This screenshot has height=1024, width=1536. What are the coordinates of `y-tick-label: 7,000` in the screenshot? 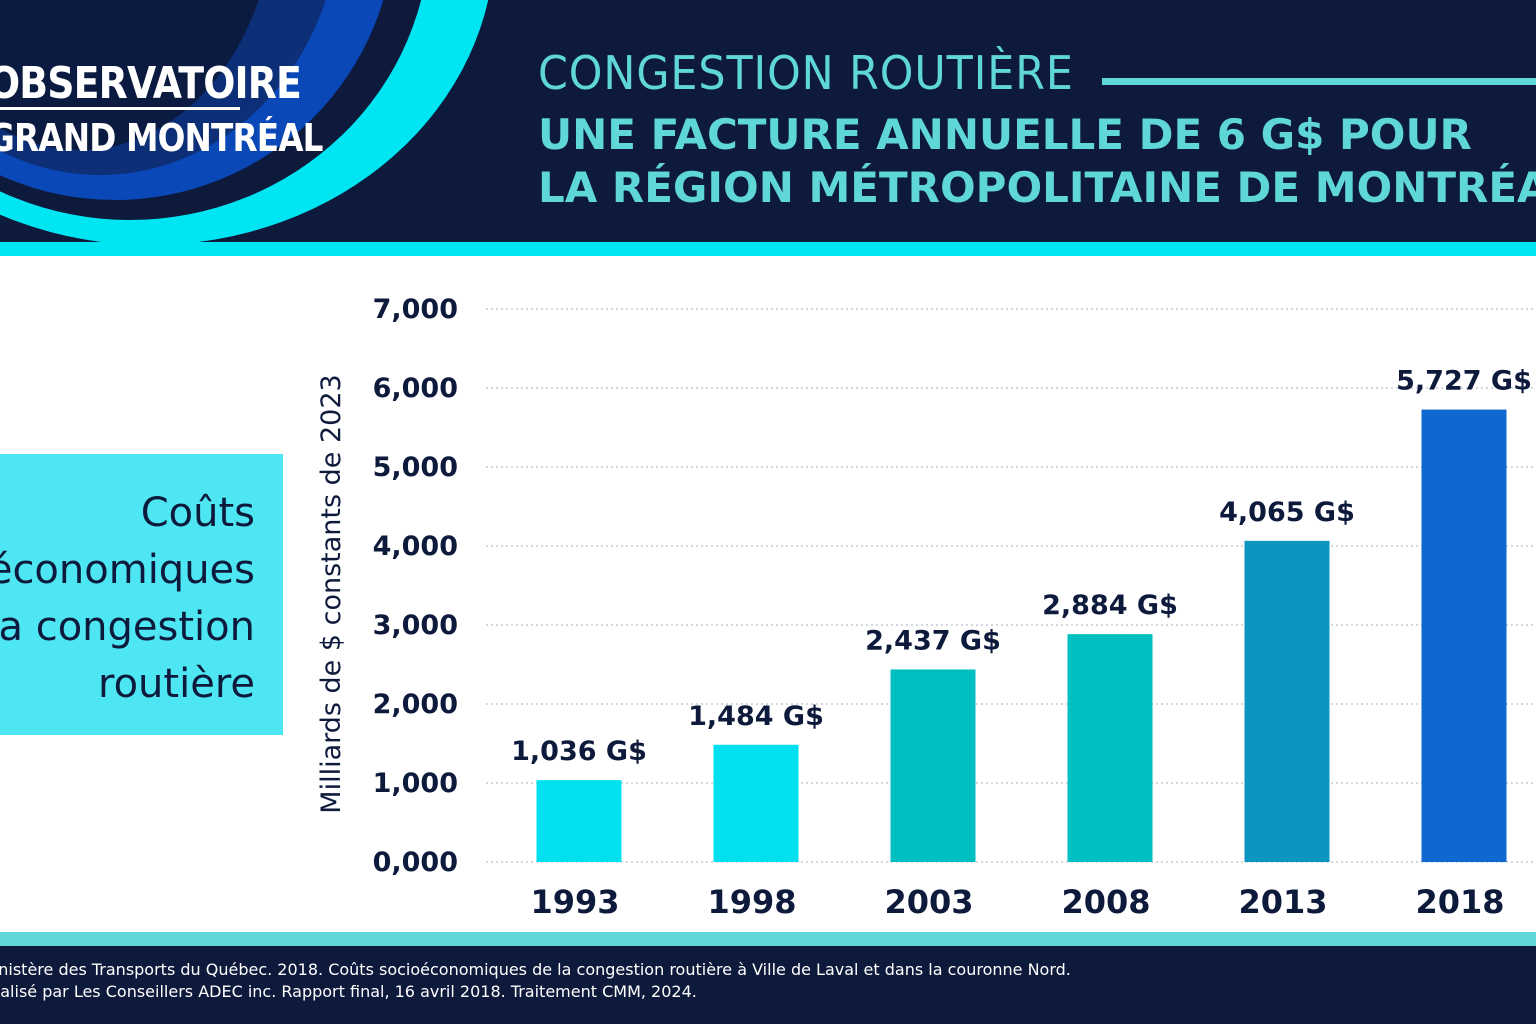 It's located at (415, 309).